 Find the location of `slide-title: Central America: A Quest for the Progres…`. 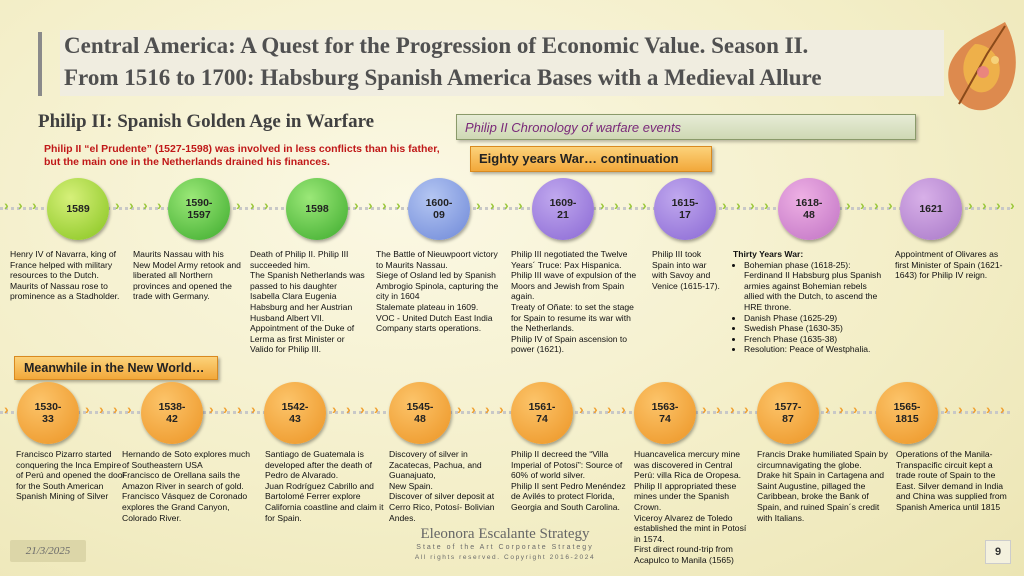

slide-title: Central America: A Quest for the Progres… is located at coordinates (502, 63).